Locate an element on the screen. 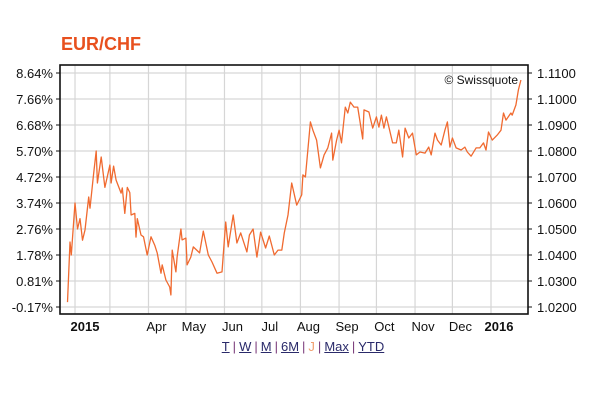 This screenshot has width=606, height=402. right-tick-label: 1.0400 is located at coordinates (557, 255).